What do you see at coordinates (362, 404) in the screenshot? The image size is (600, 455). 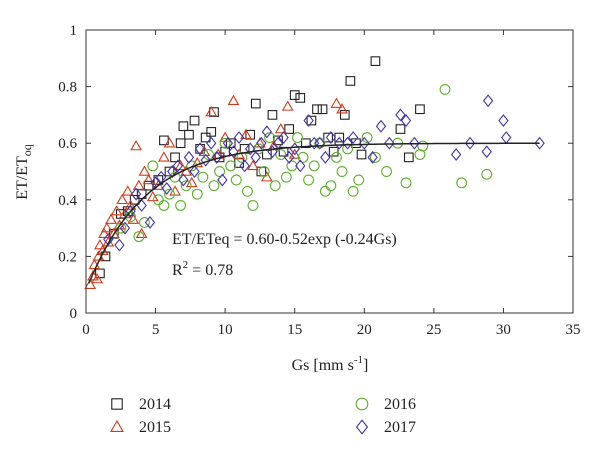 I see `legend-marker-2016` at bounding box center [362, 404].